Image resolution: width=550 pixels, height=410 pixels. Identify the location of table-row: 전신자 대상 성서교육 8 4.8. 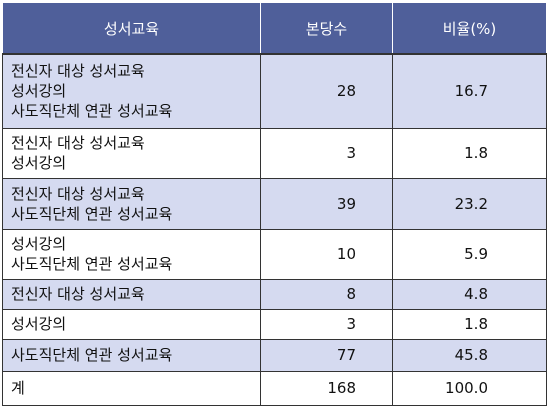
(274, 294).